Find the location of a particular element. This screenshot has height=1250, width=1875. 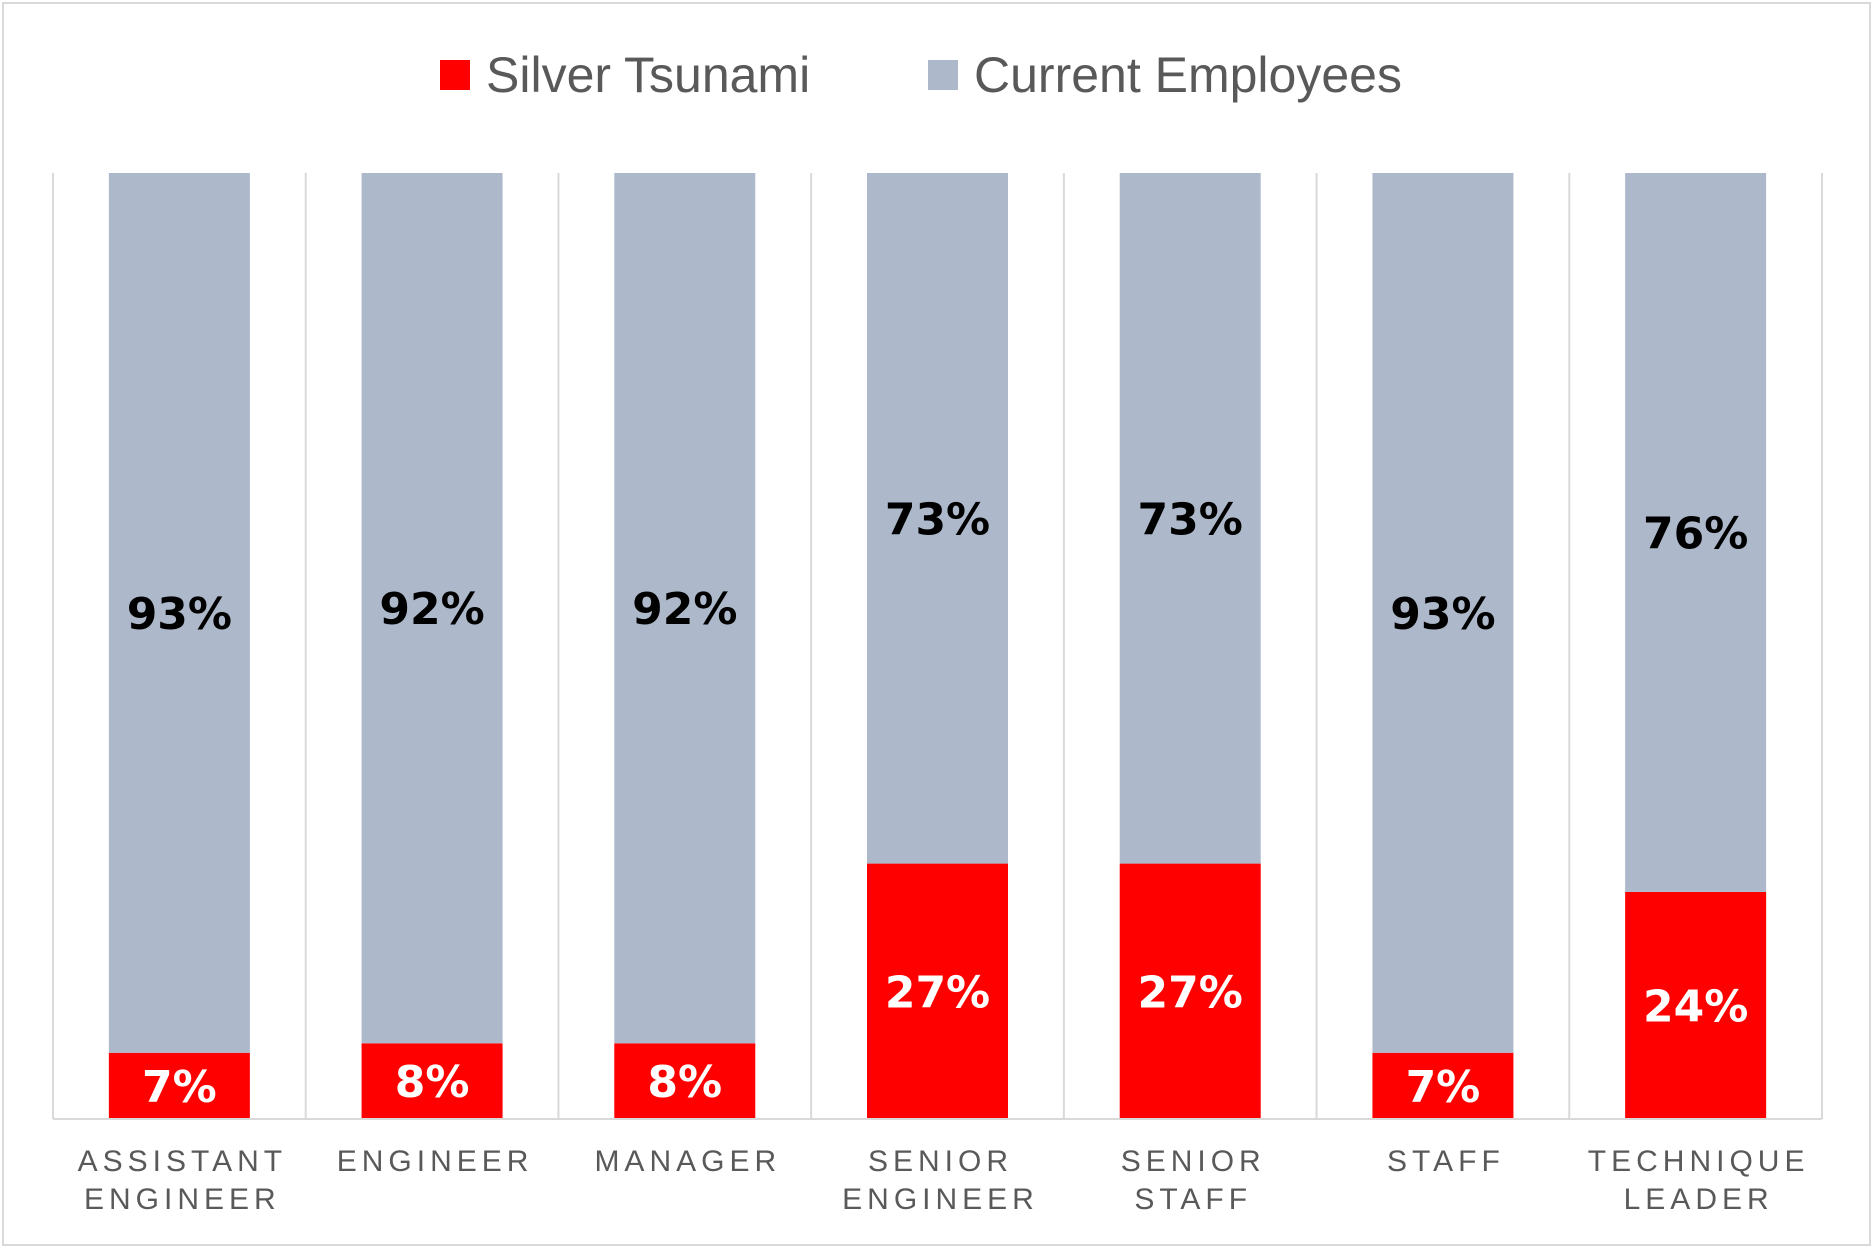

category-label-line: MANAGER is located at coordinates (687, 1161).